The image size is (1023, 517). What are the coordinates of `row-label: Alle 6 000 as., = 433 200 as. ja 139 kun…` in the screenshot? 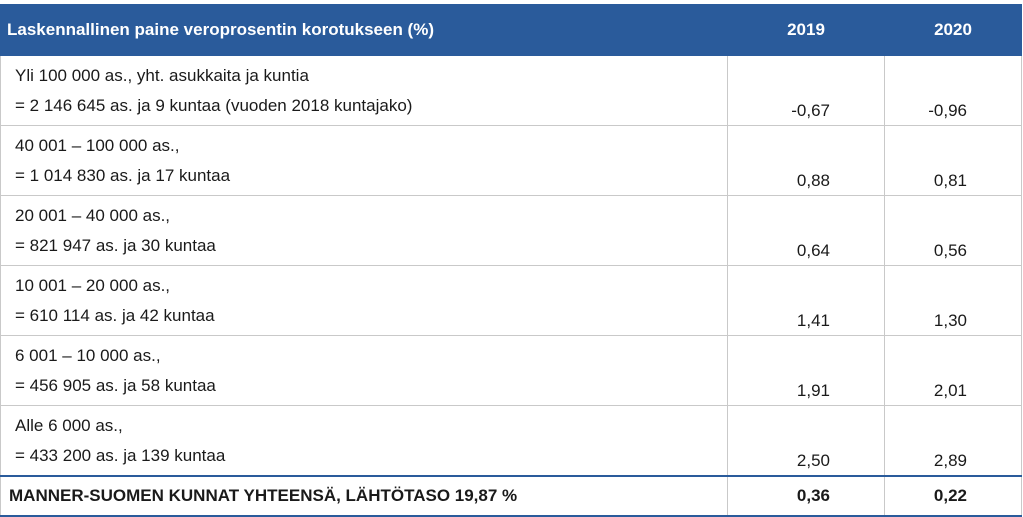 It's located at (364, 441).